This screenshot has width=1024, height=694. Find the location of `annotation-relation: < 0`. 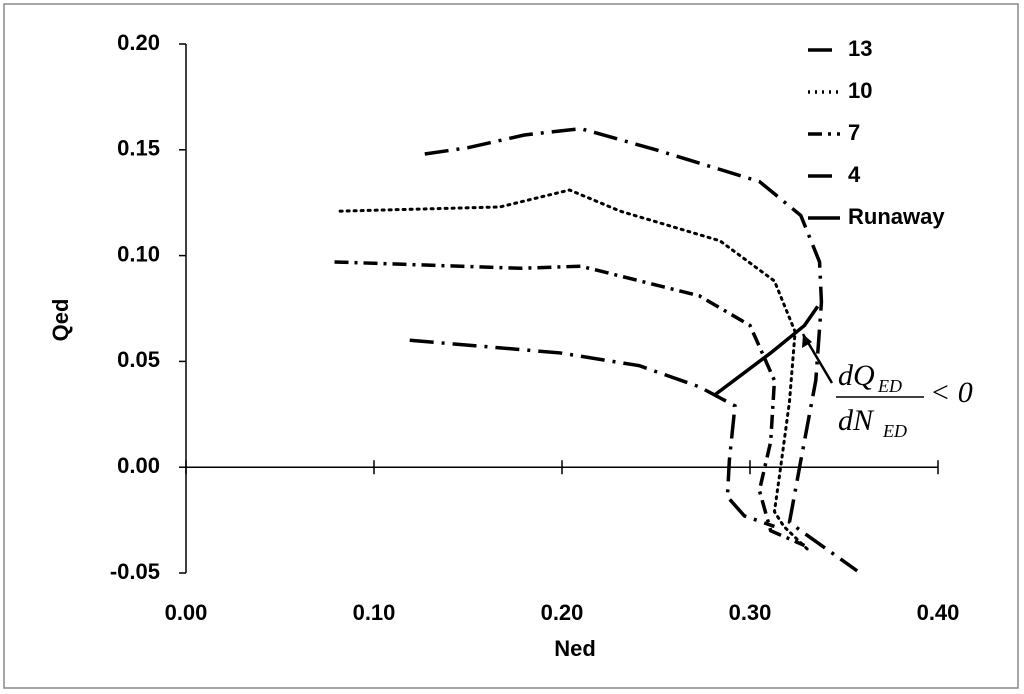

annotation-relation: < 0 is located at coordinates (951, 392).